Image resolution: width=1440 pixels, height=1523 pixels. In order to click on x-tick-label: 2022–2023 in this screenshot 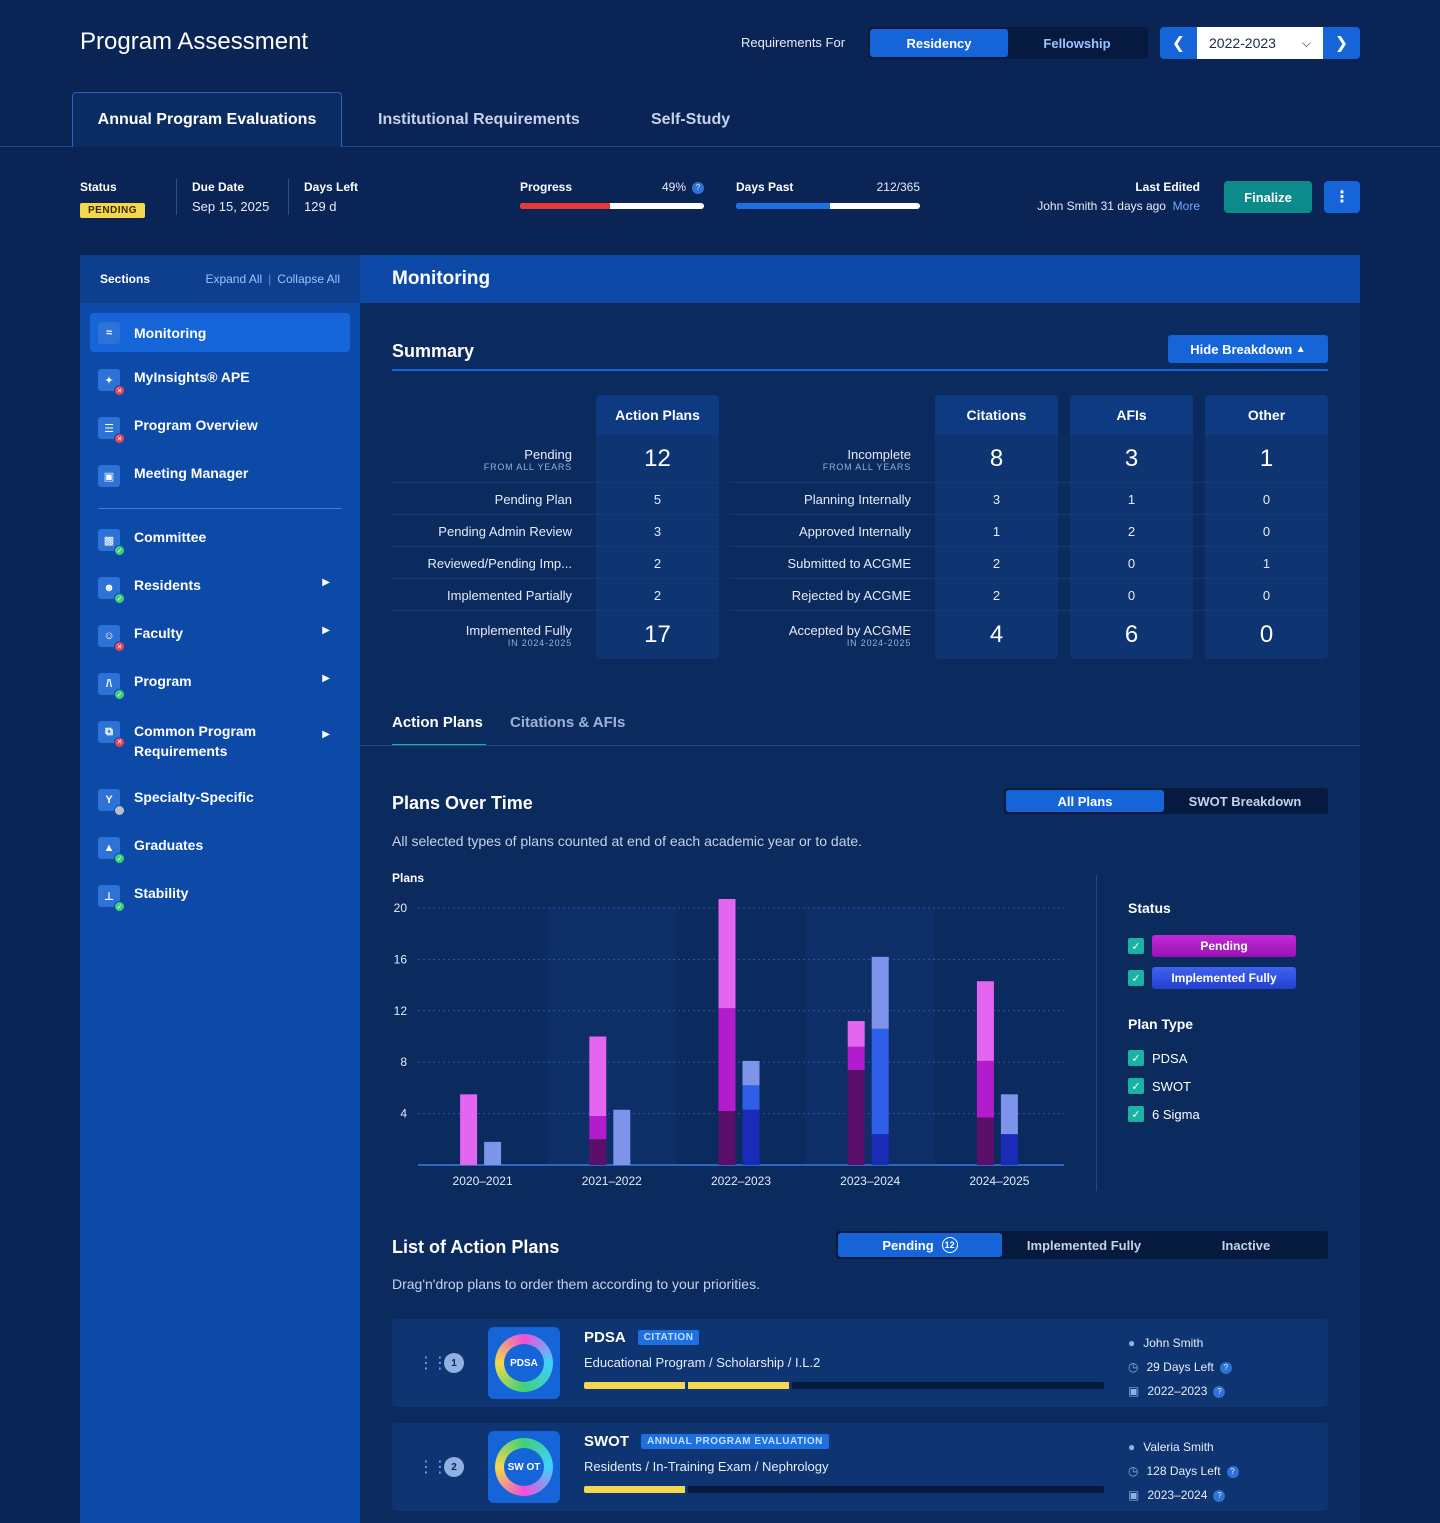, I will do `click(741, 1181)`.